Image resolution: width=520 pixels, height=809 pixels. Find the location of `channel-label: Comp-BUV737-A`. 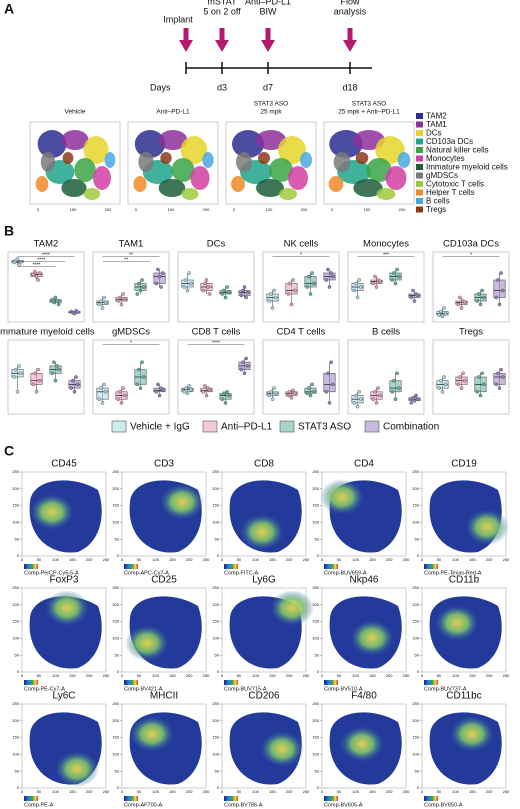

channel-label: Comp-BUV737-A is located at coordinates (445, 689).